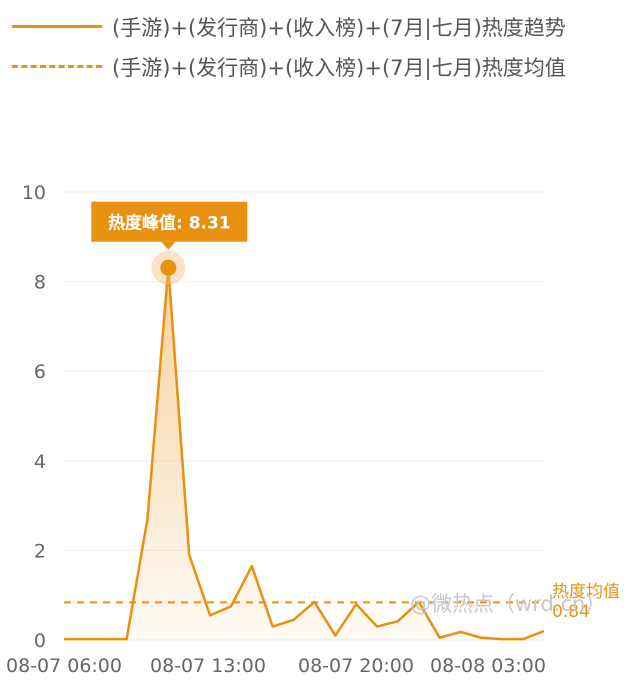  Describe the element at coordinates (168, 245) in the screenshot. I see `peak-tooltip-arrow` at that location.